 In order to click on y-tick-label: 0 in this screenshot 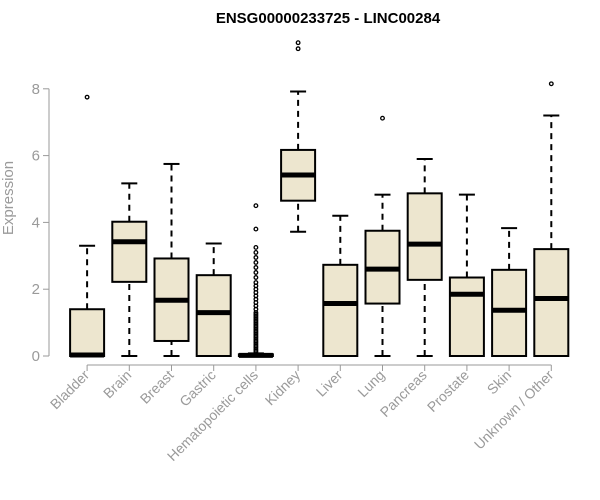, I will do `click(36, 356)`.